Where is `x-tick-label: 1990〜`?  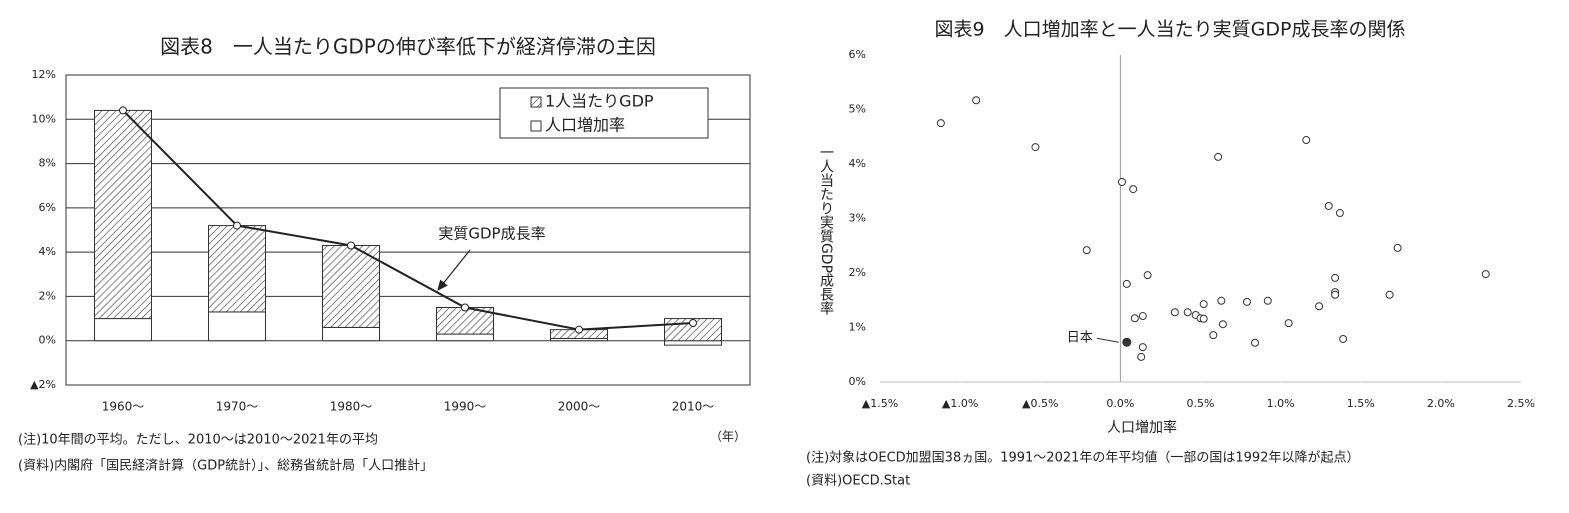 x-tick-label: 1990〜 is located at coordinates (465, 407).